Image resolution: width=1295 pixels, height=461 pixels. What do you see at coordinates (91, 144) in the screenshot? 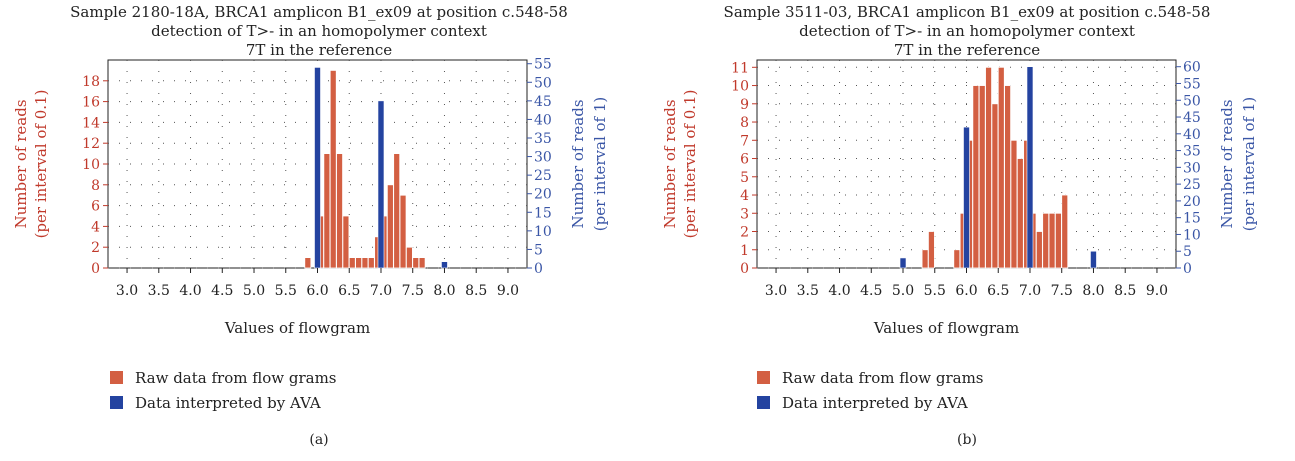
I see `y-tick-label-left: 12` at bounding box center [91, 144].